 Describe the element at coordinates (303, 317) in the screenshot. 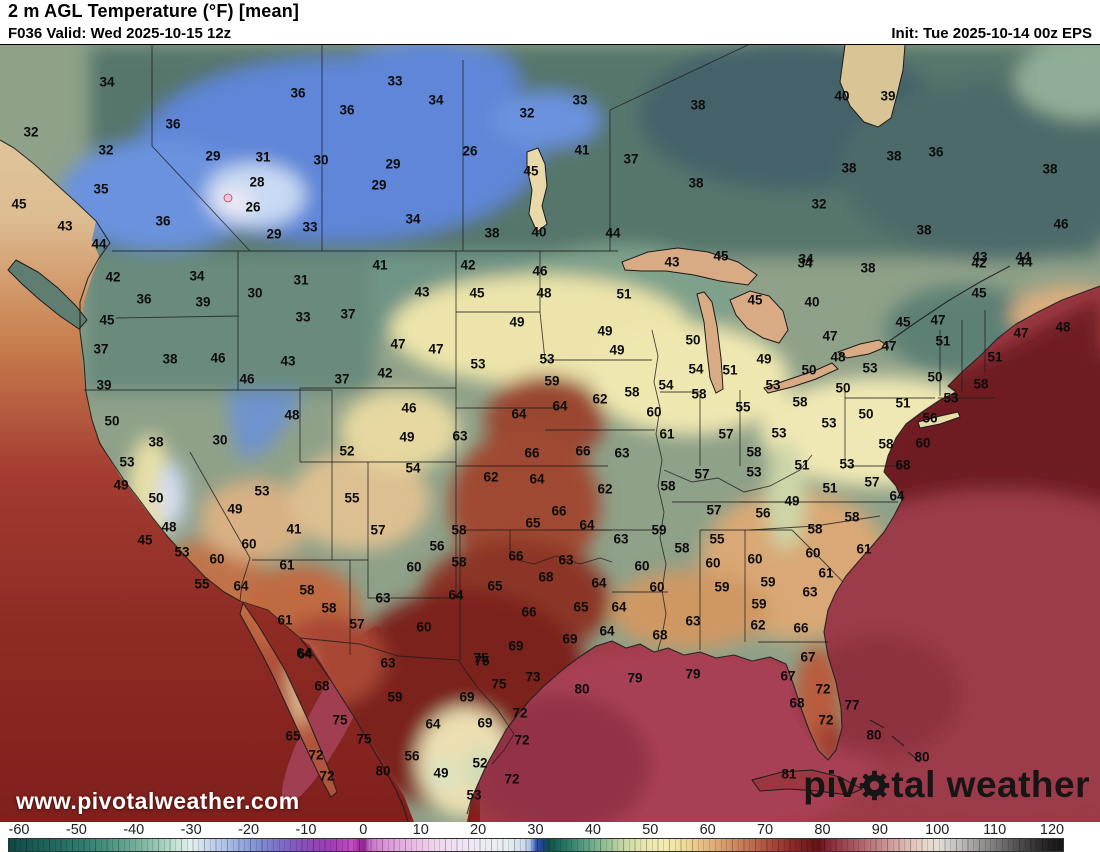

I see `temp-value: 33` at that location.